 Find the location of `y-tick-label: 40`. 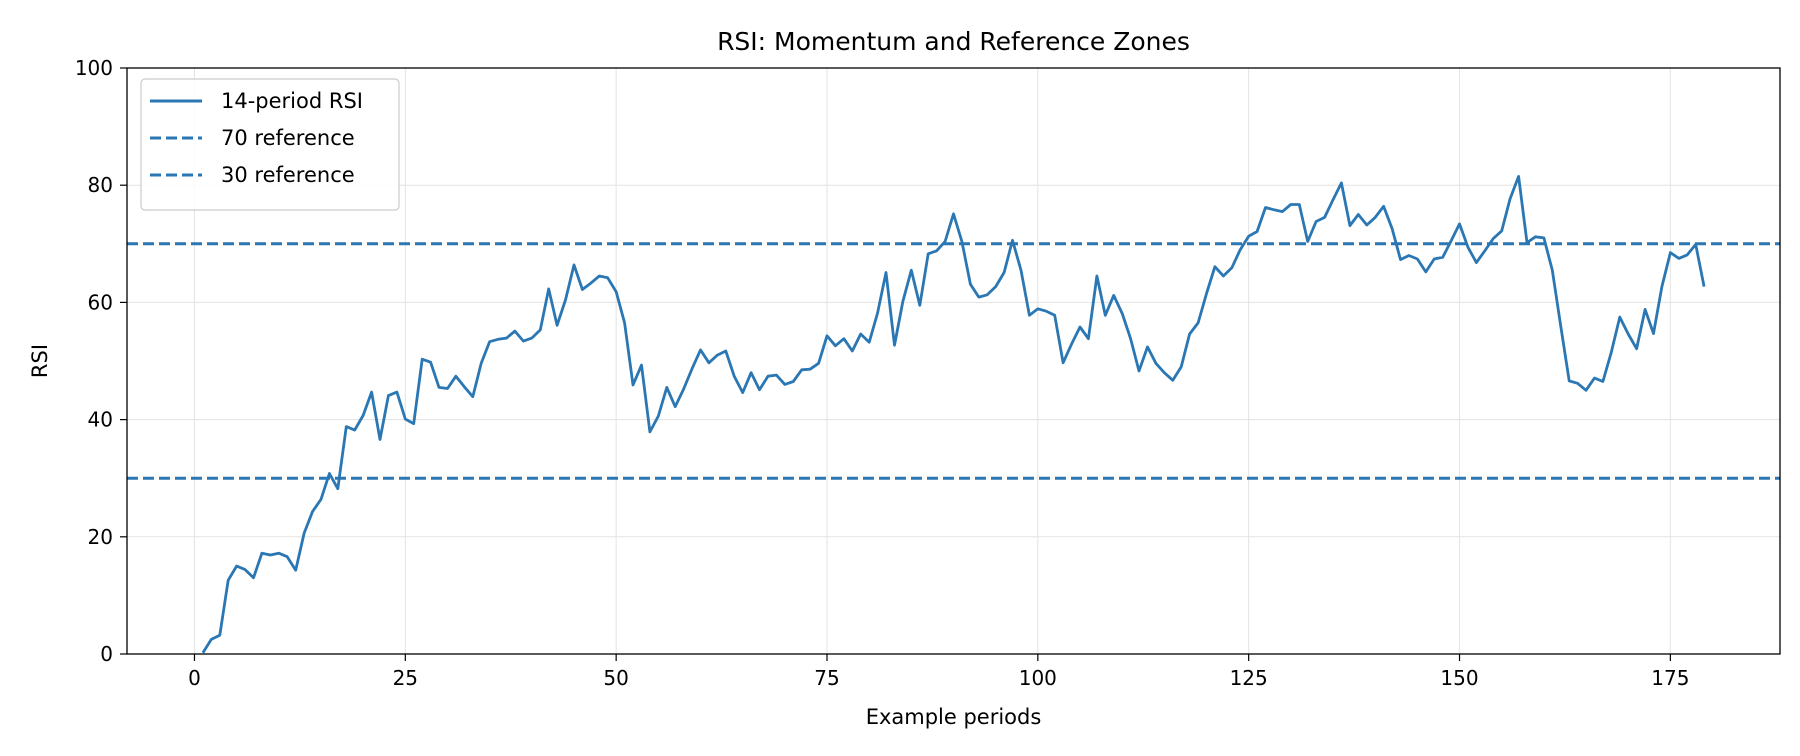

y-tick-label: 40 is located at coordinates (100, 420).